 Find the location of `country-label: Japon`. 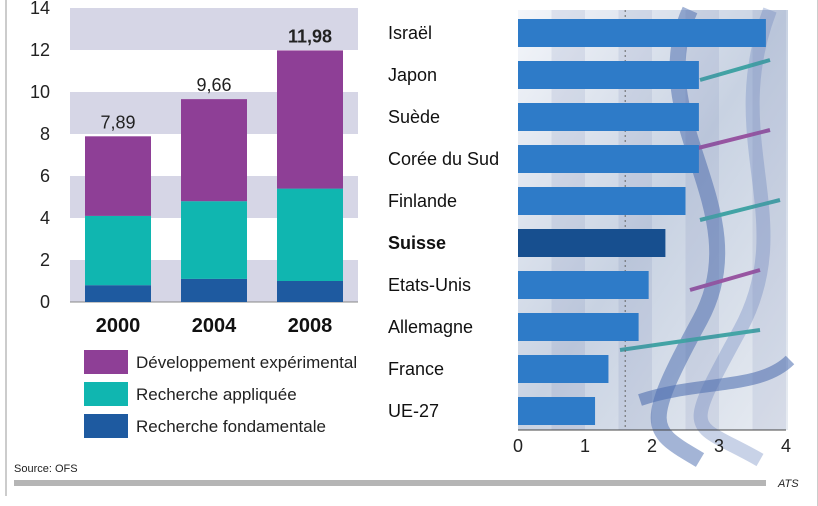

country-label: Japon is located at coordinates (412, 75).